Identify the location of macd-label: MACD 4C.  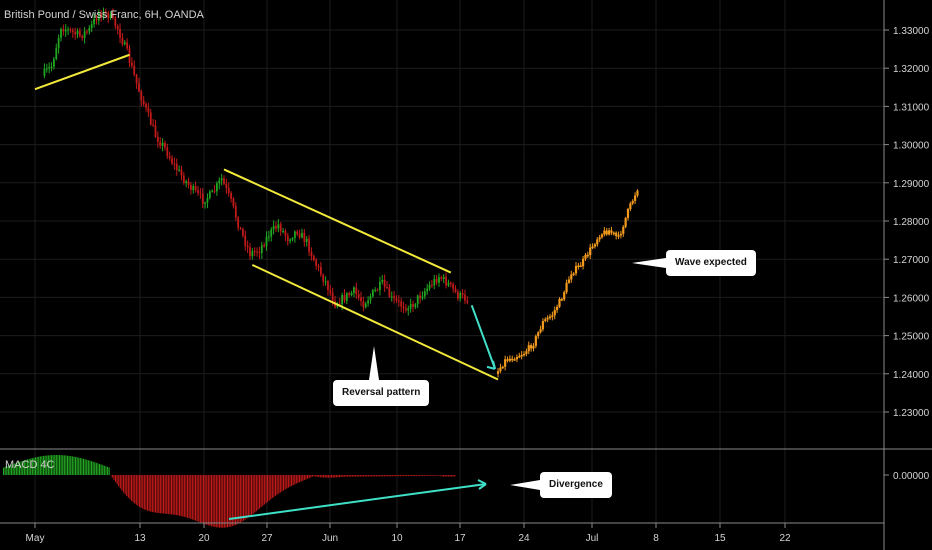
(30, 465).